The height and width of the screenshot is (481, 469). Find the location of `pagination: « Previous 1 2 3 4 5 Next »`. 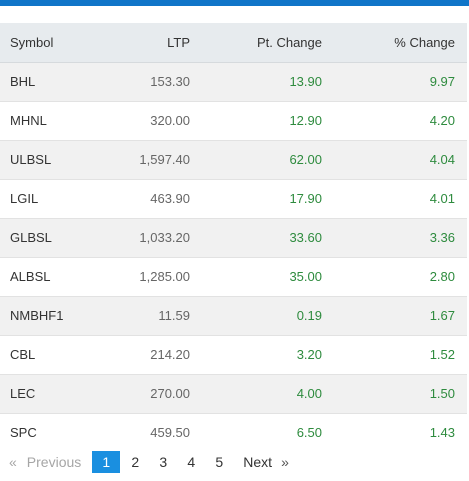

pagination: « Previous 1 2 3 4 5 Next » is located at coordinates (144, 462).